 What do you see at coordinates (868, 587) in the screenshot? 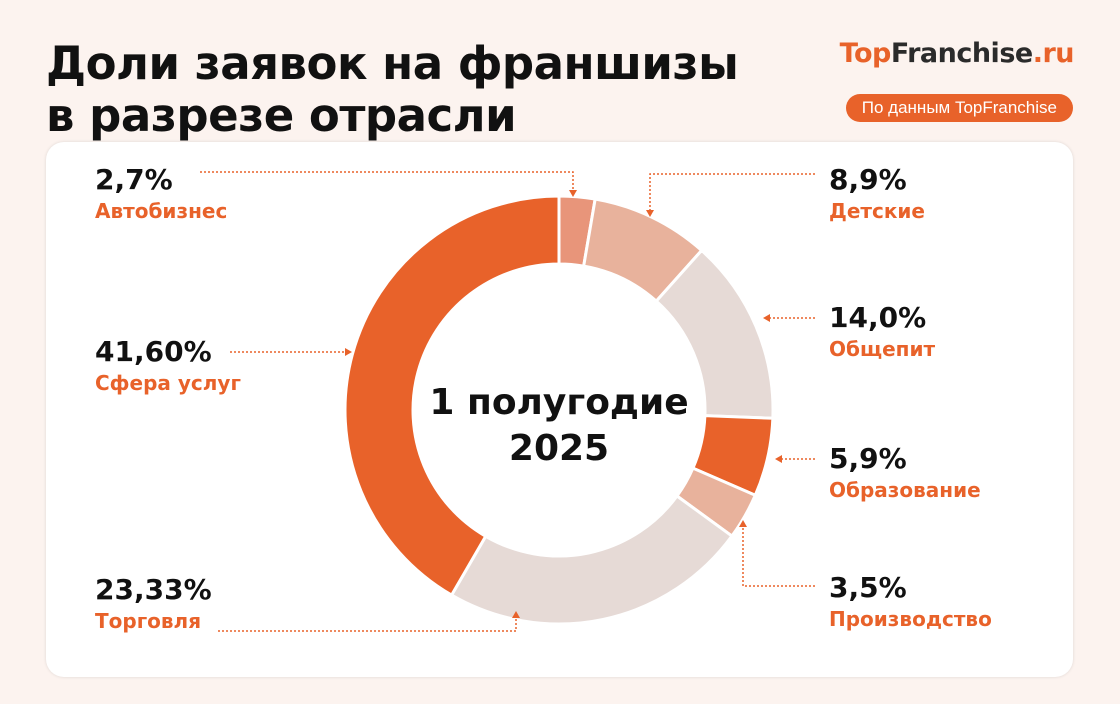
I see `pct: 3,5%` at bounding box center [868, 587].